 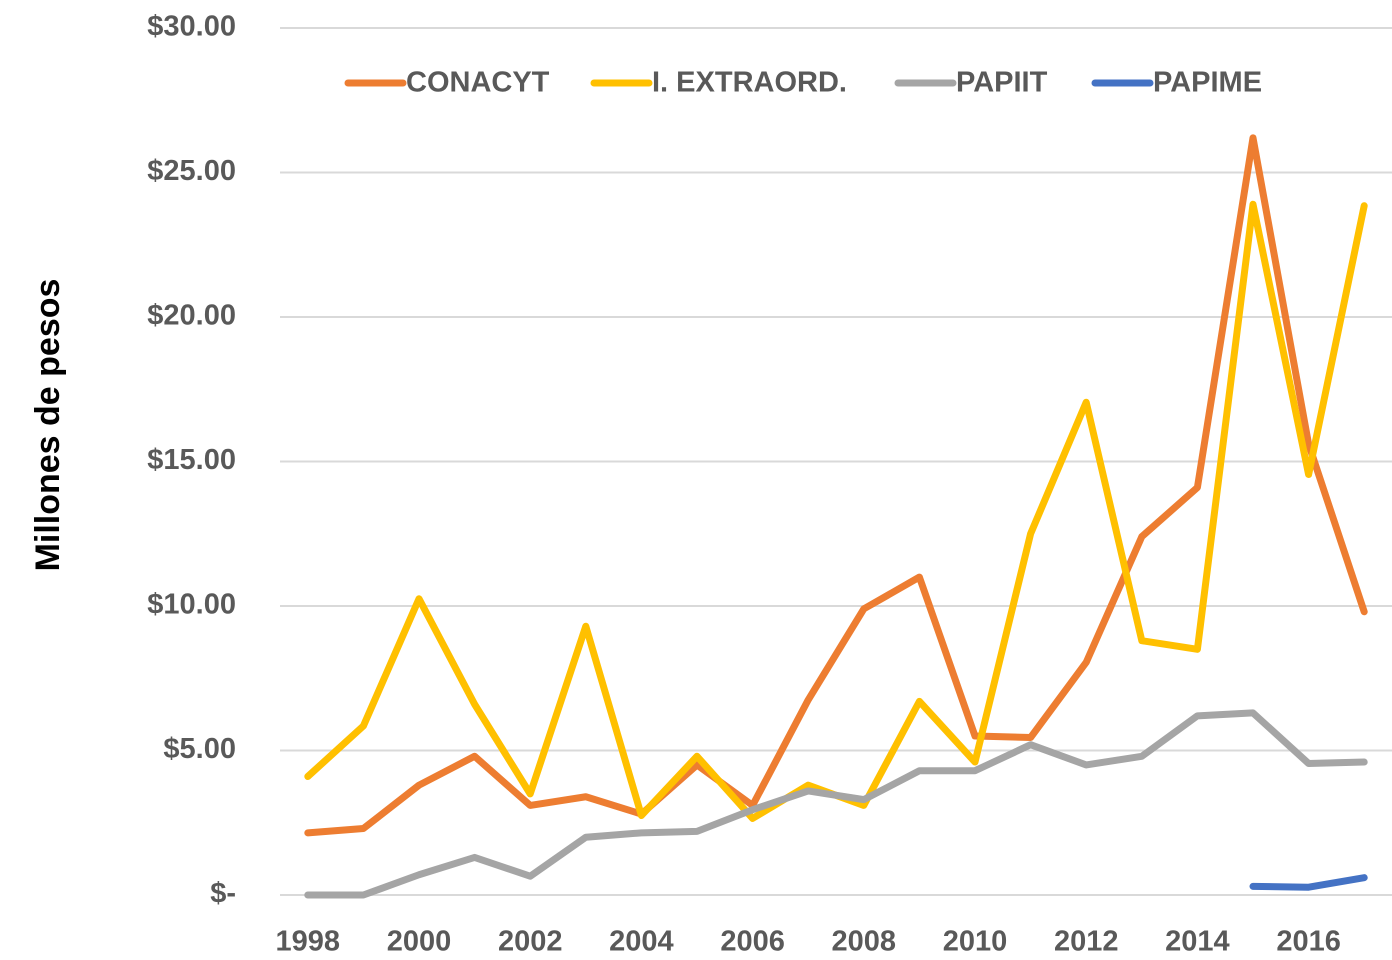 I want to click on y-tick-label: $25.00, so click(x=191, y=171).